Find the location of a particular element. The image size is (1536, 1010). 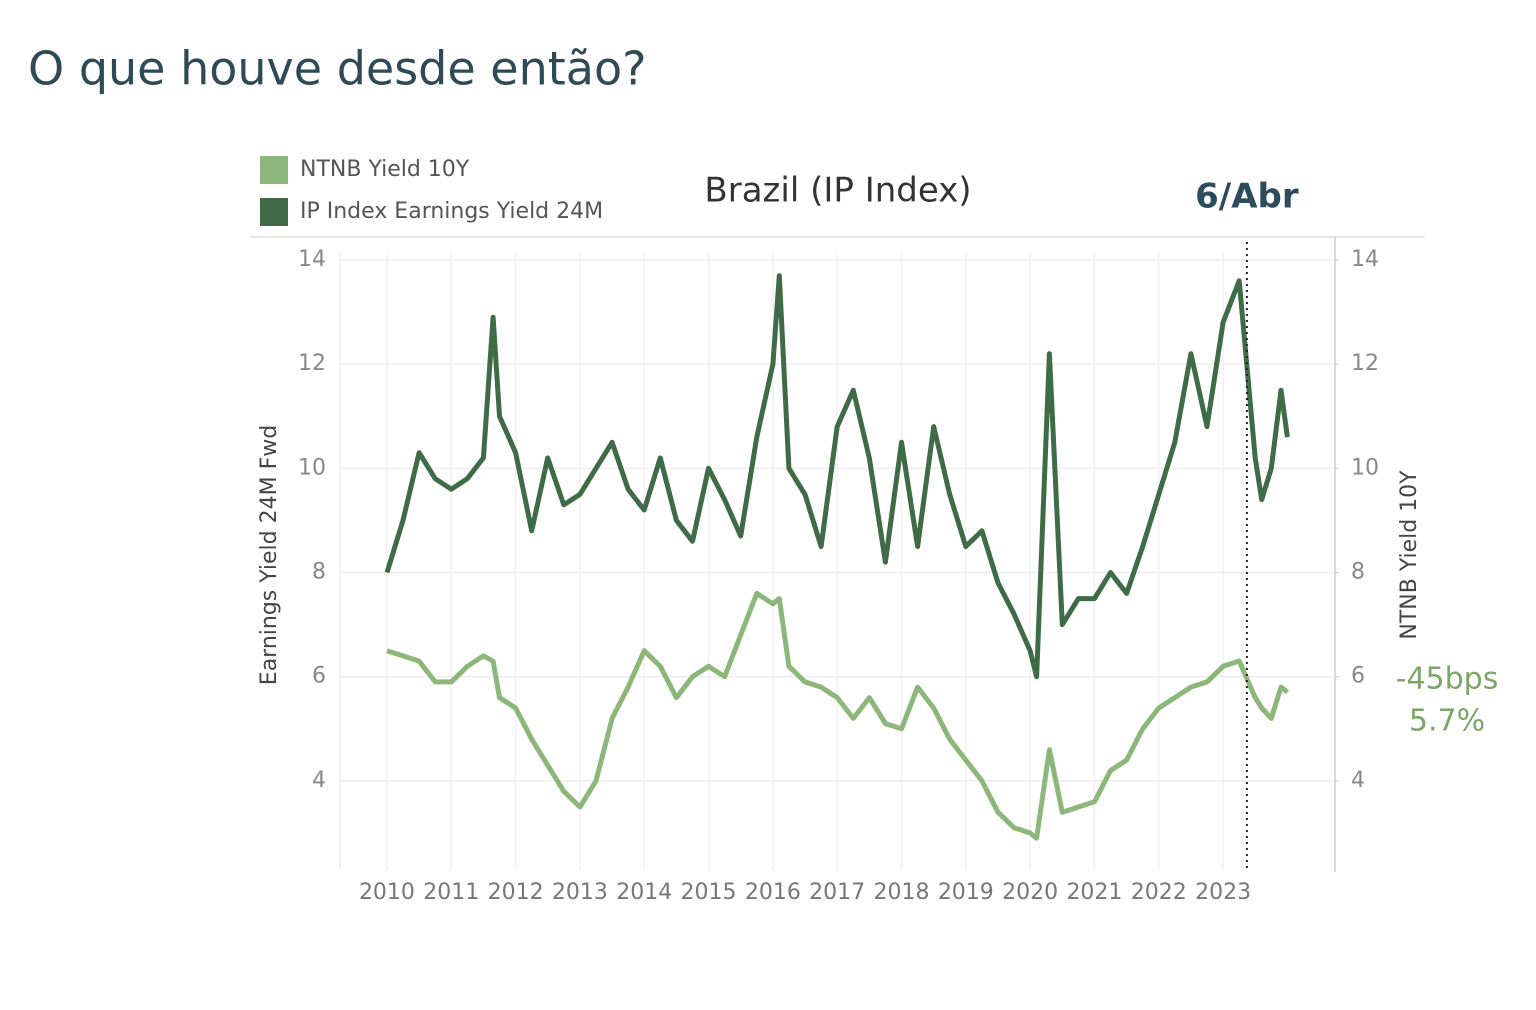

y-tick-label: 4 is located at coordinates (319, 780).